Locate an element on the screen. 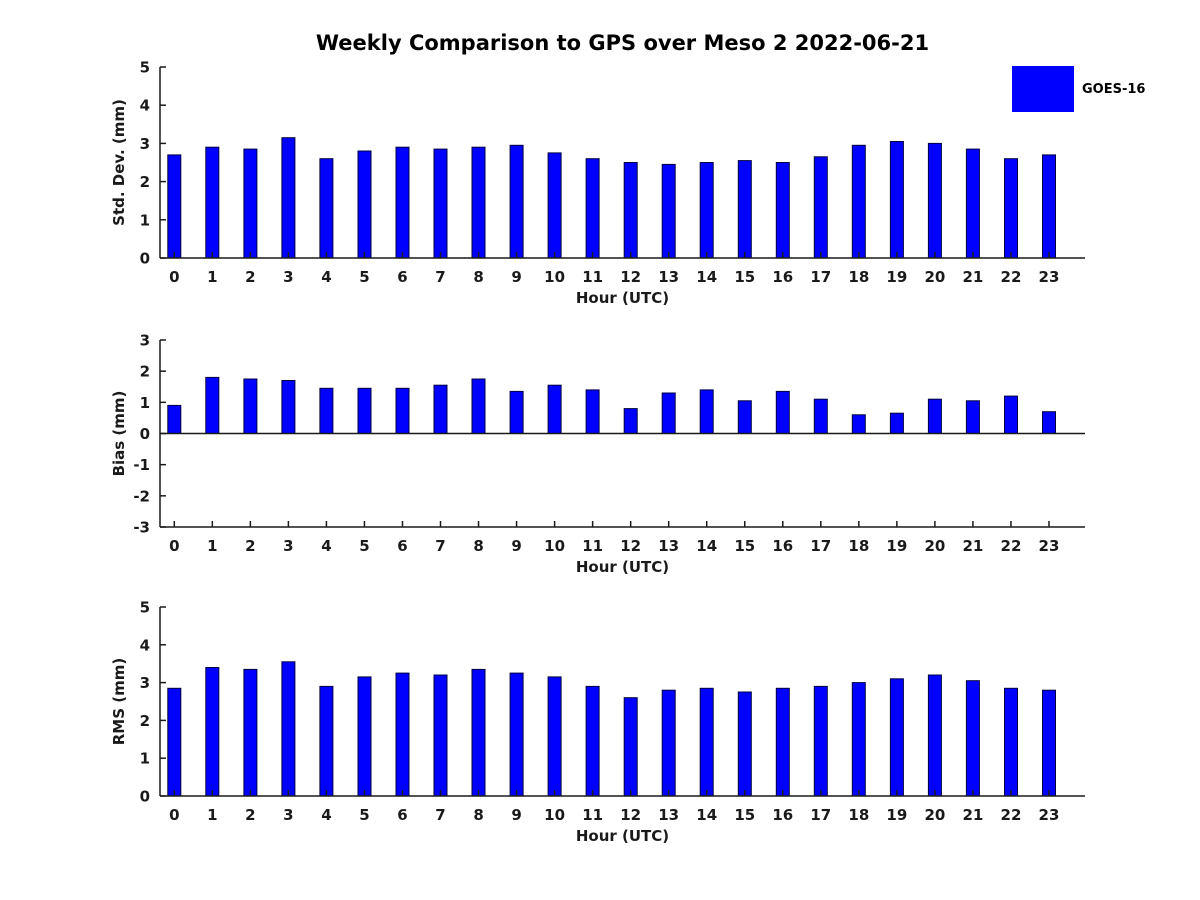  x-tick-label: 18 is located at coordinates (858, 546).